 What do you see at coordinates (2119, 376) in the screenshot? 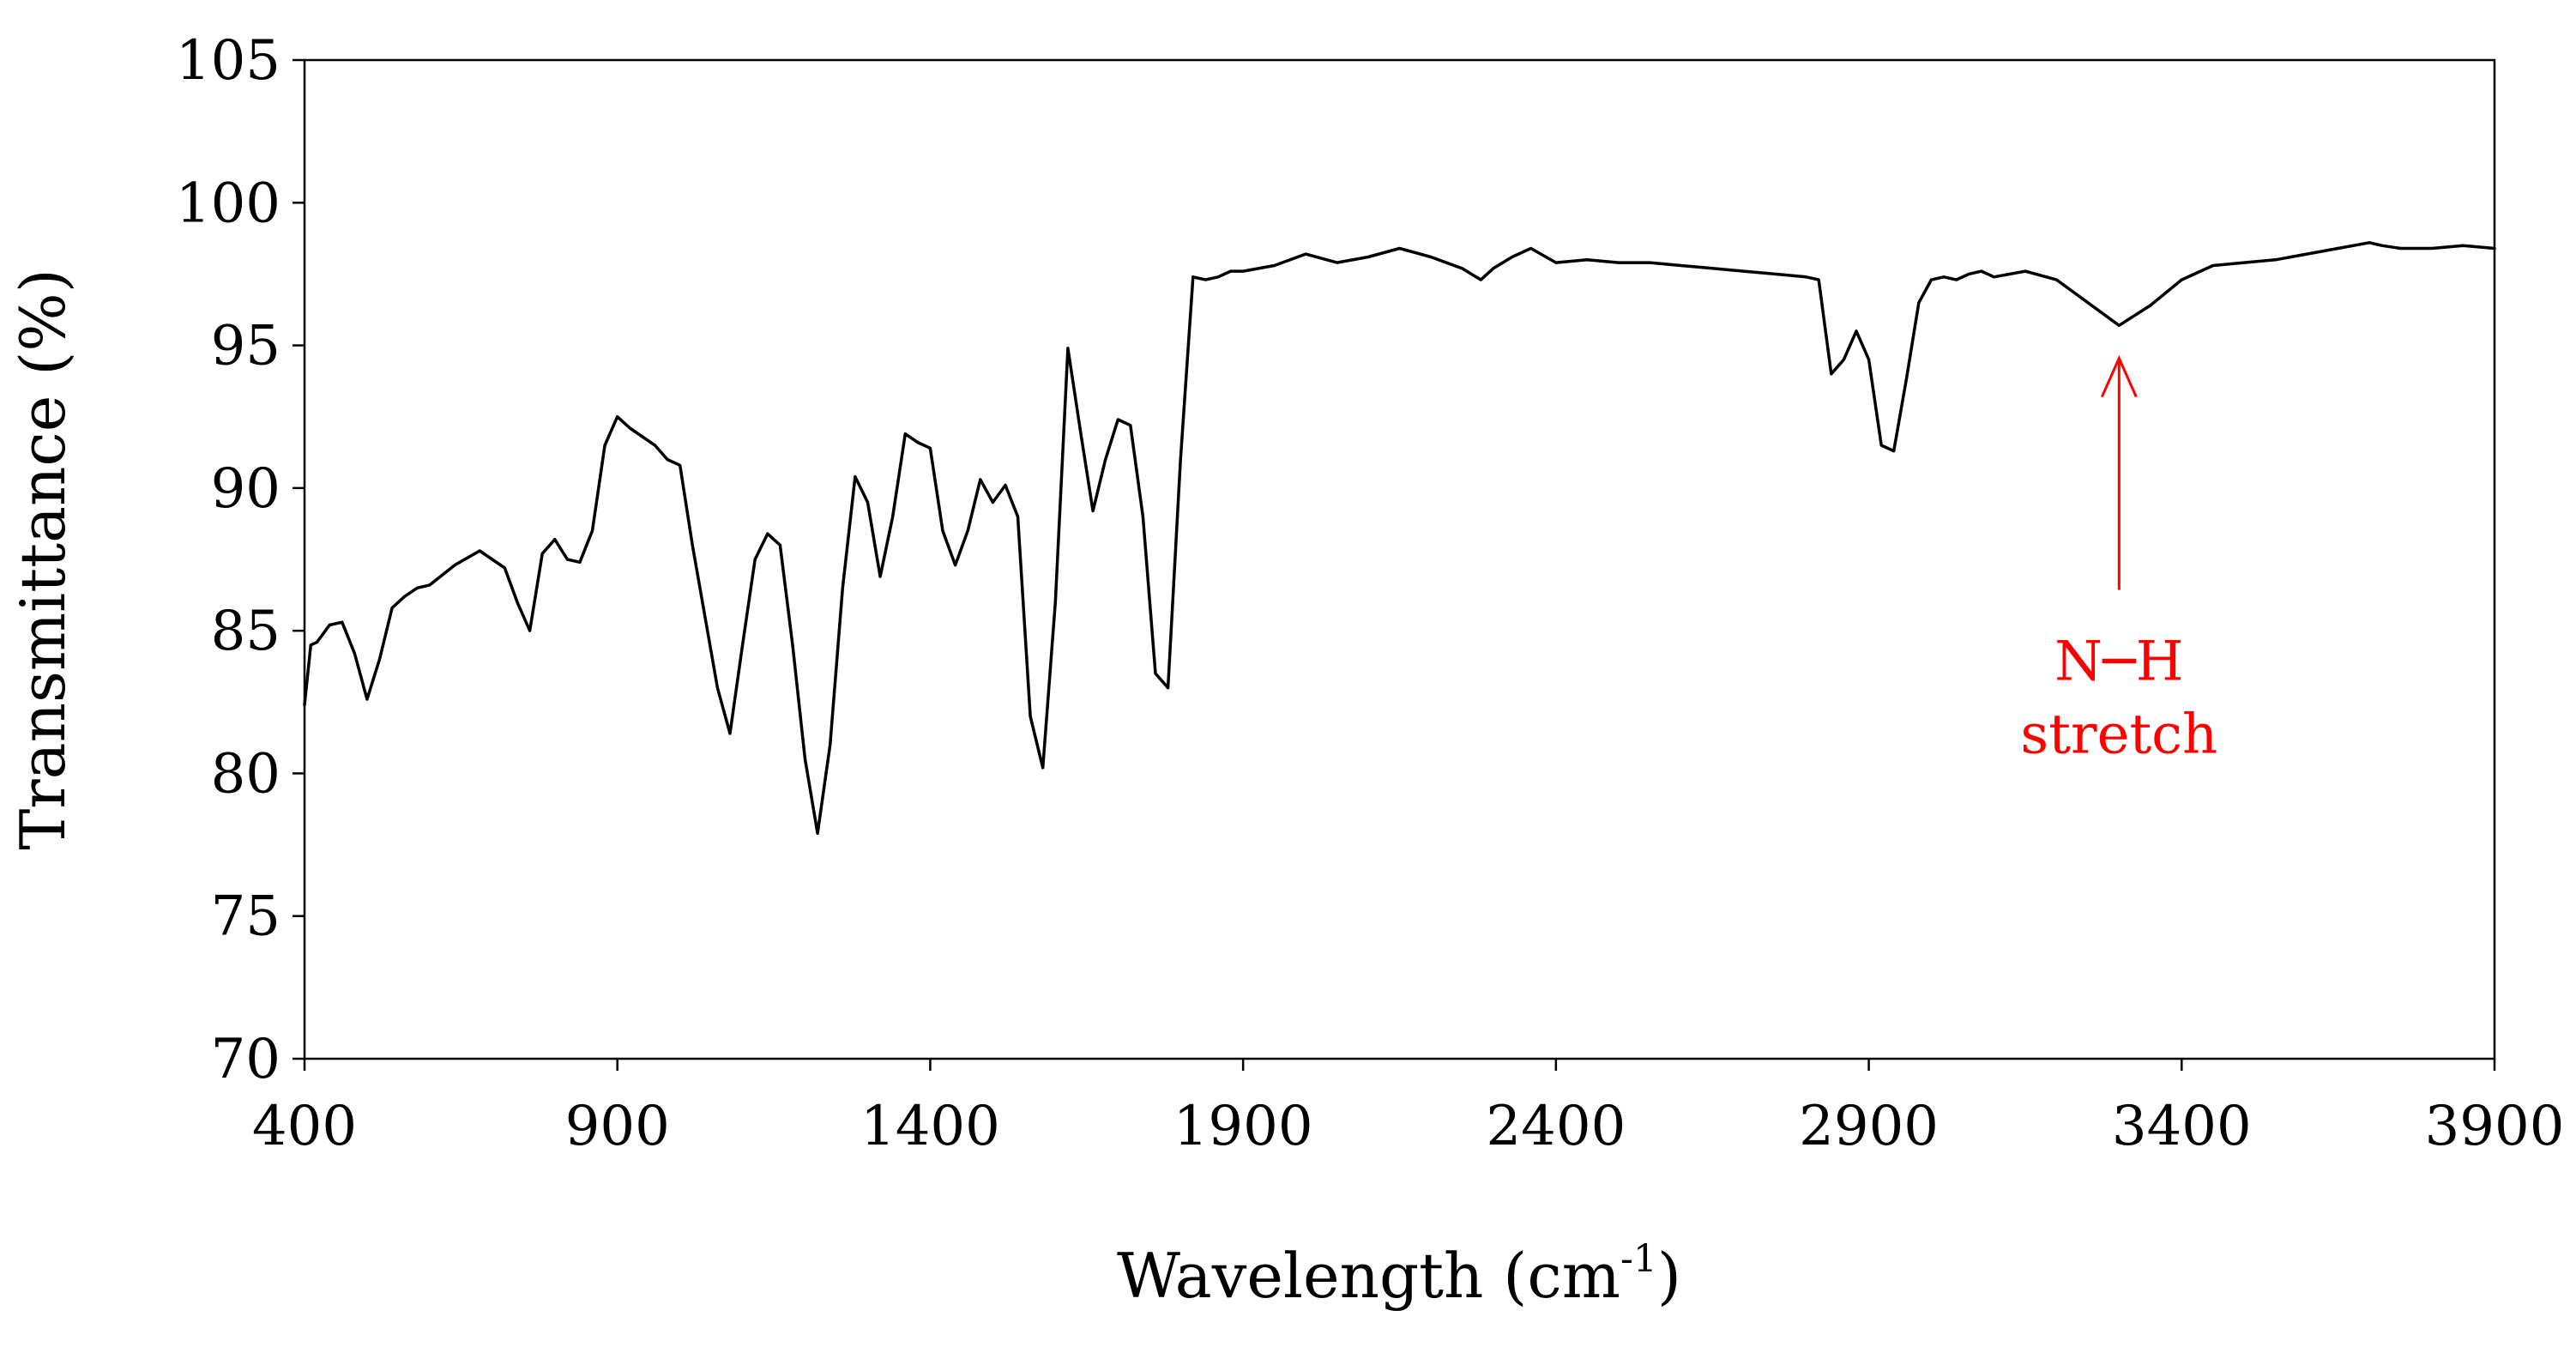
I see `annotation-arrow-head` at bounding box center [2119, 376].